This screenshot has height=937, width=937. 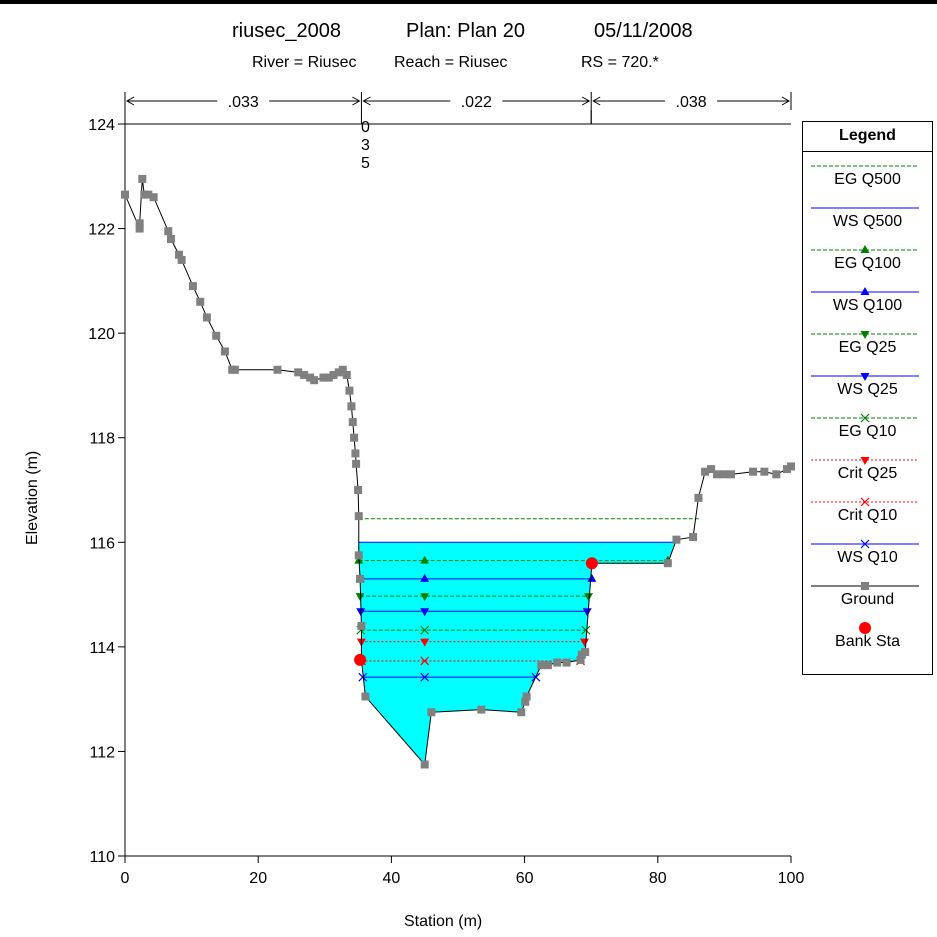 I want to click on legend-entry-ws-q100: WS Q100, so click(x=867, y=304).